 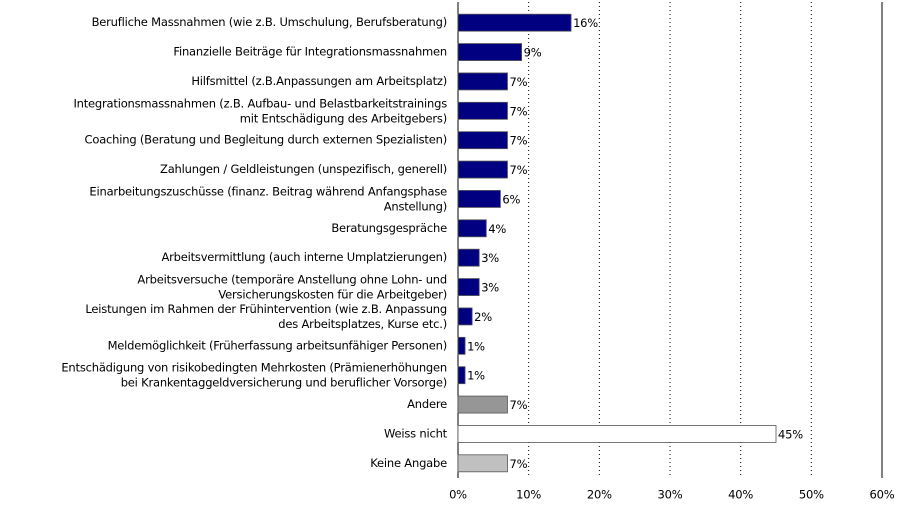 What do you see at coordinates (585, 23) in the screenshot?
I see `data-label: 16%` at bounding box center [585, 23].